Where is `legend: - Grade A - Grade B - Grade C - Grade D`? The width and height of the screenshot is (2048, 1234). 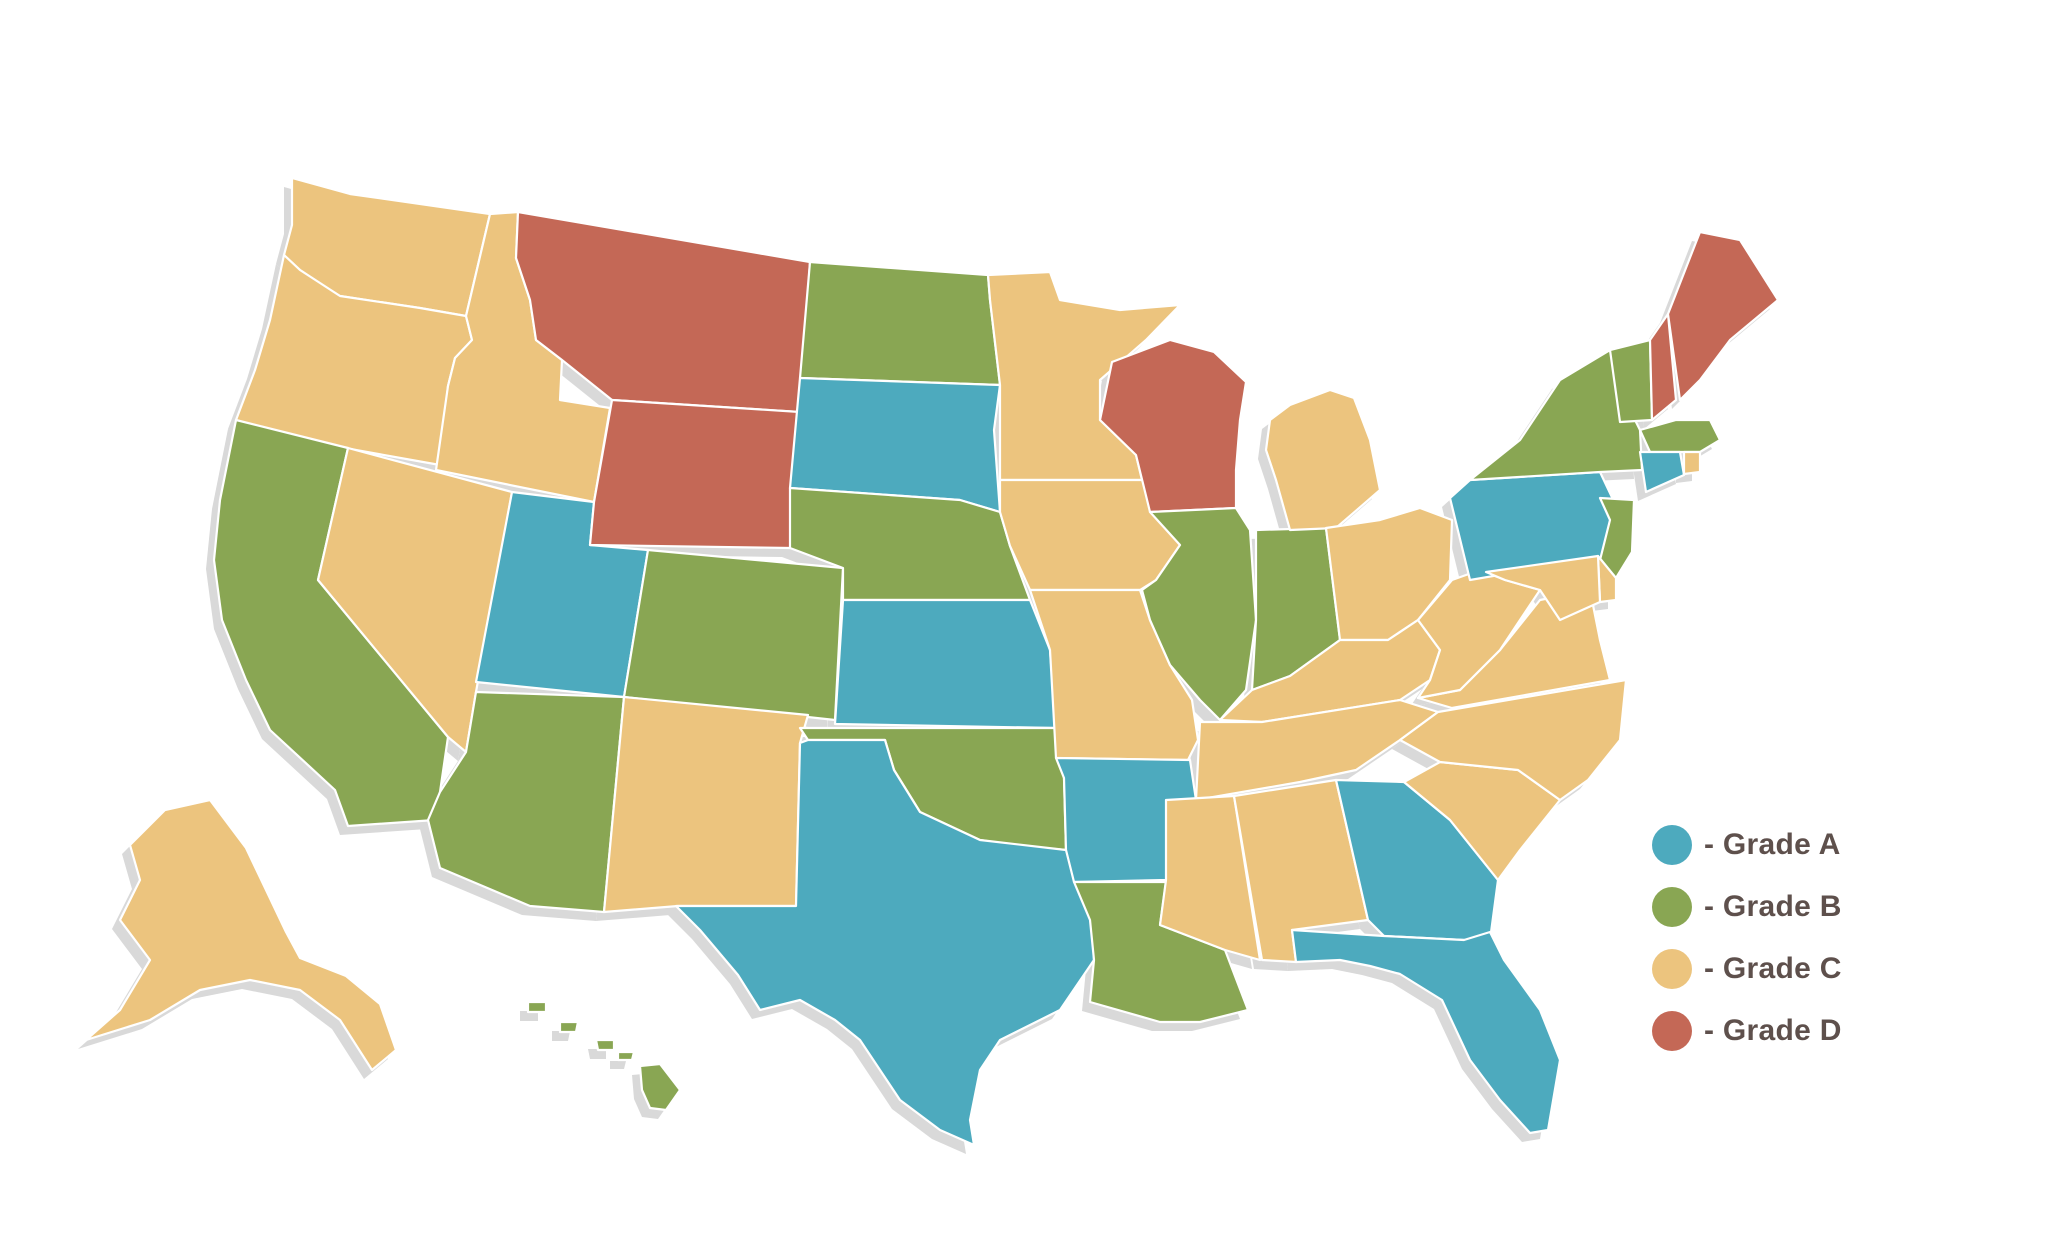
legend: - Grade A - Grade B - Grade C - Grade D is located at coordinates (1832, 938).